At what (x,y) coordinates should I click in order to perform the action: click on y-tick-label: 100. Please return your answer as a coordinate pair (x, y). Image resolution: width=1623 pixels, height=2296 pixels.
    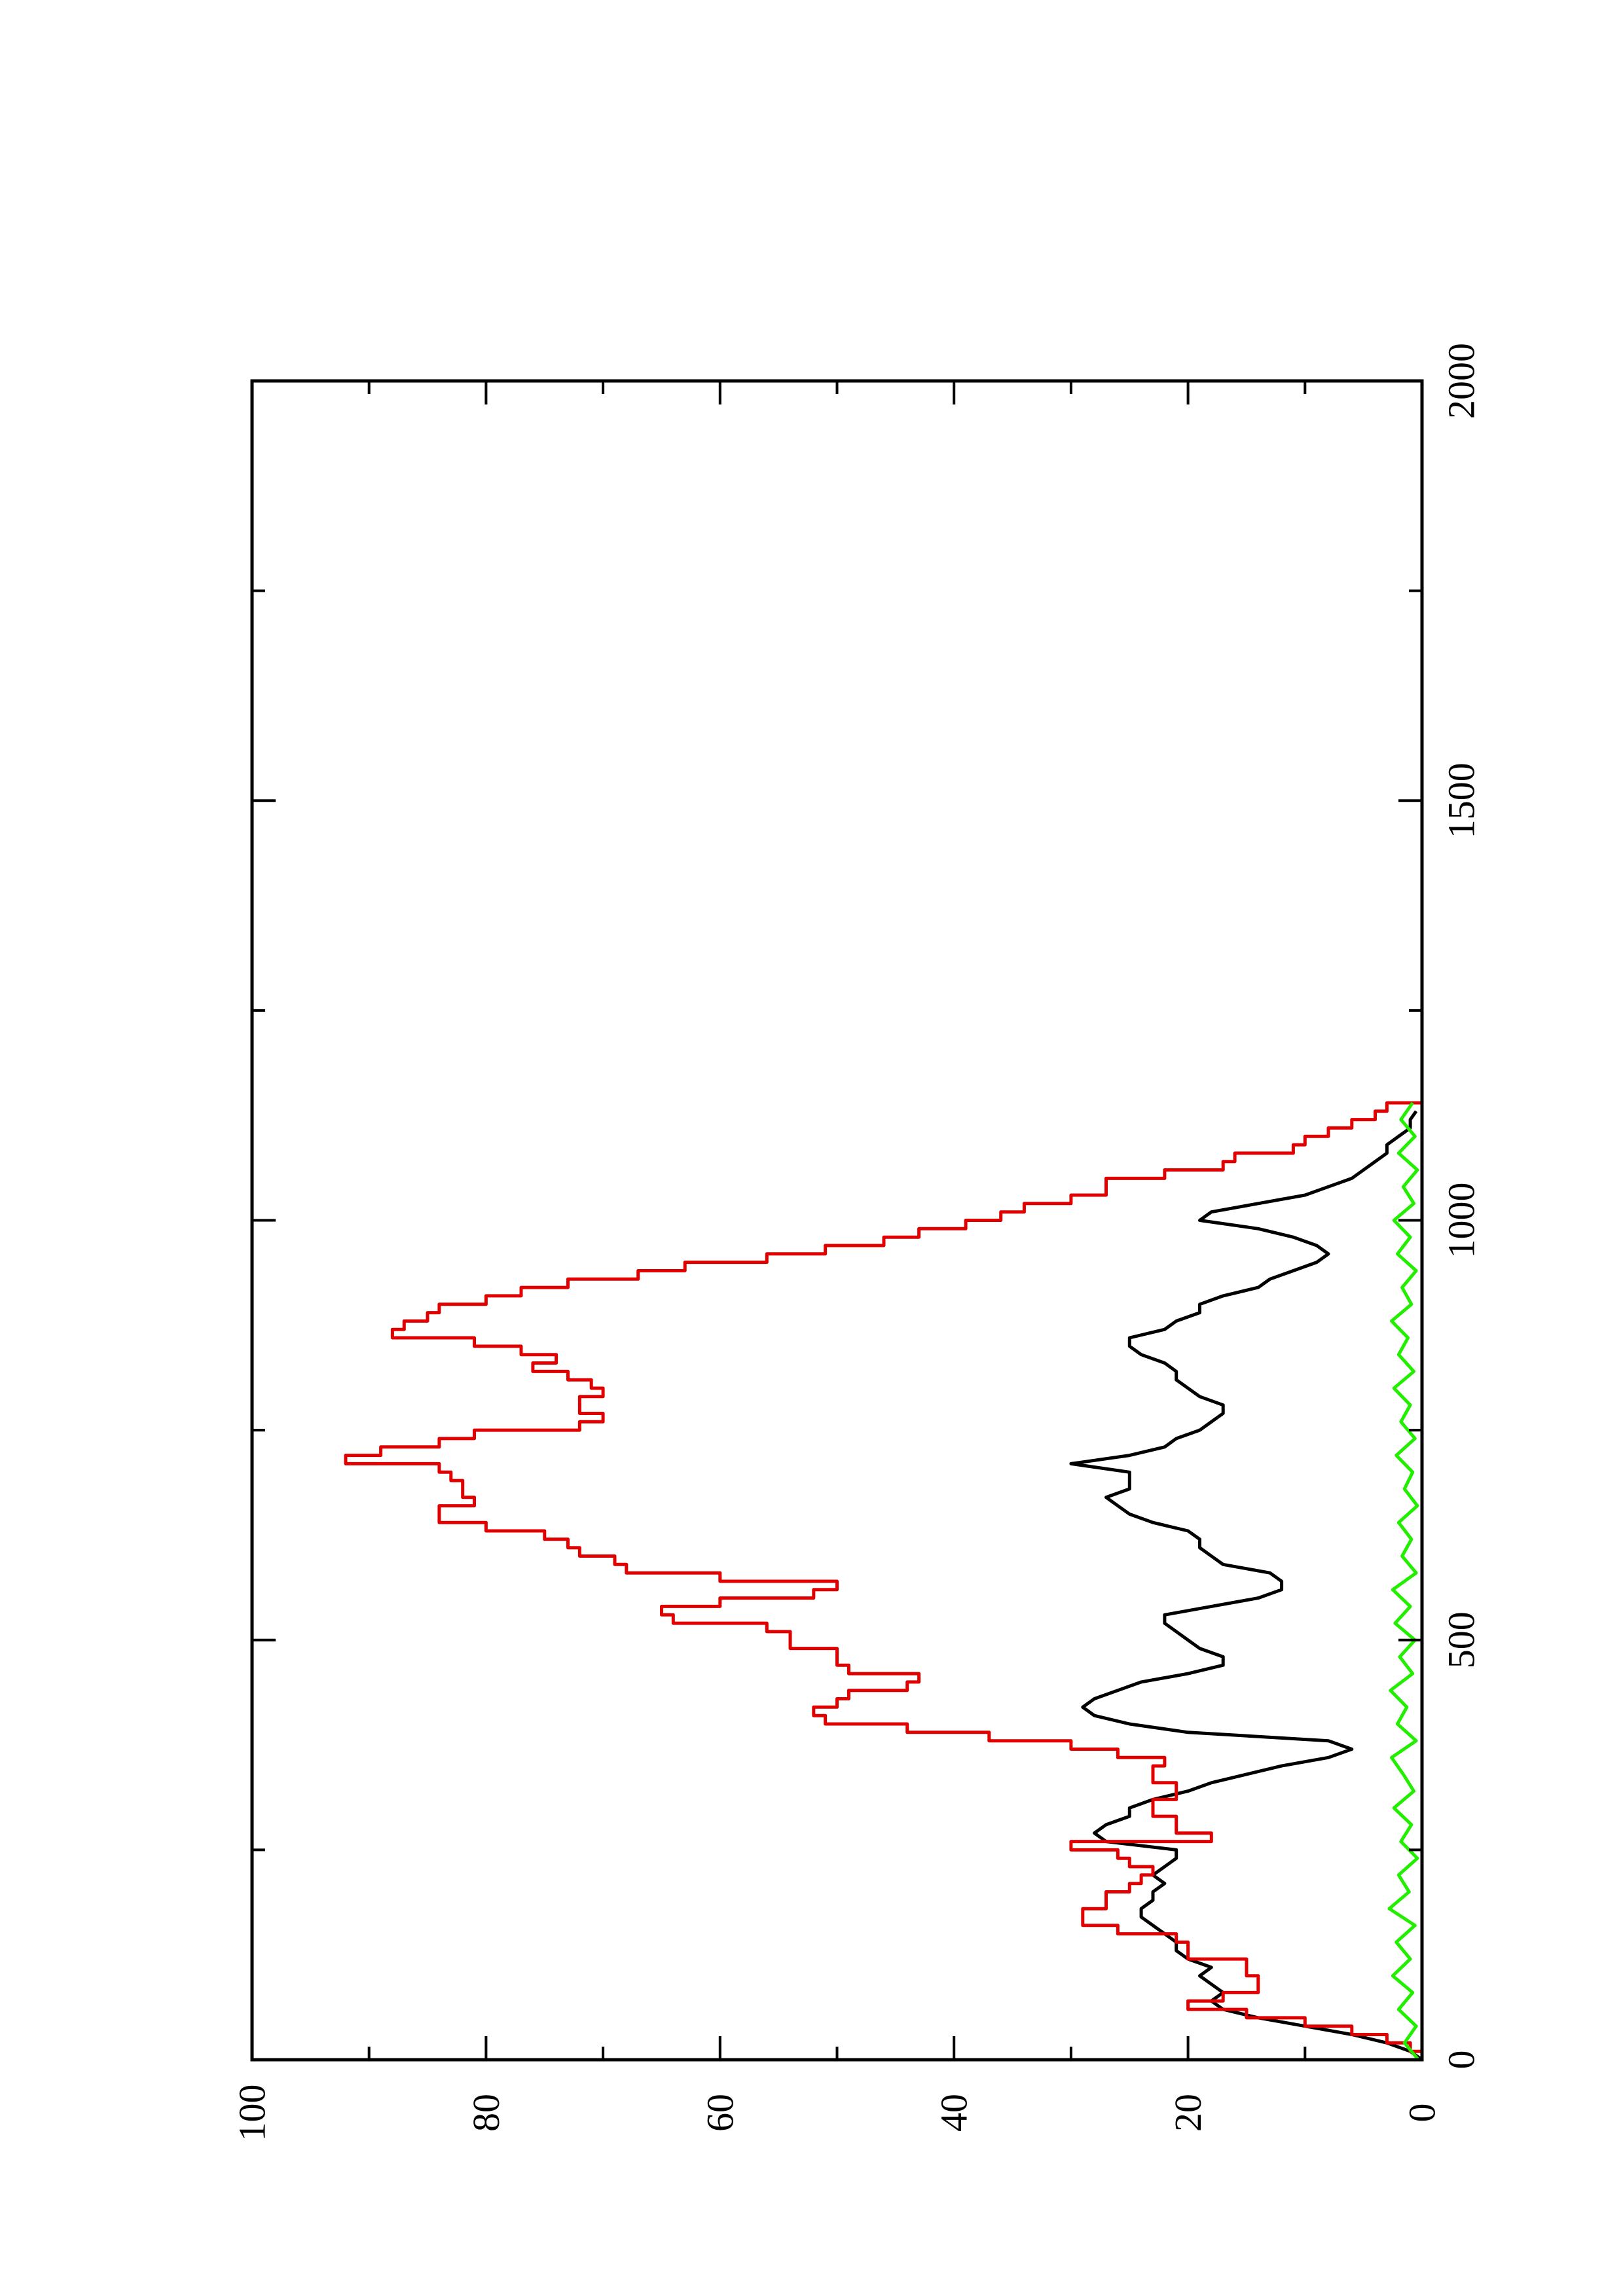
    Looking at the image, I should click on (252, 2113).